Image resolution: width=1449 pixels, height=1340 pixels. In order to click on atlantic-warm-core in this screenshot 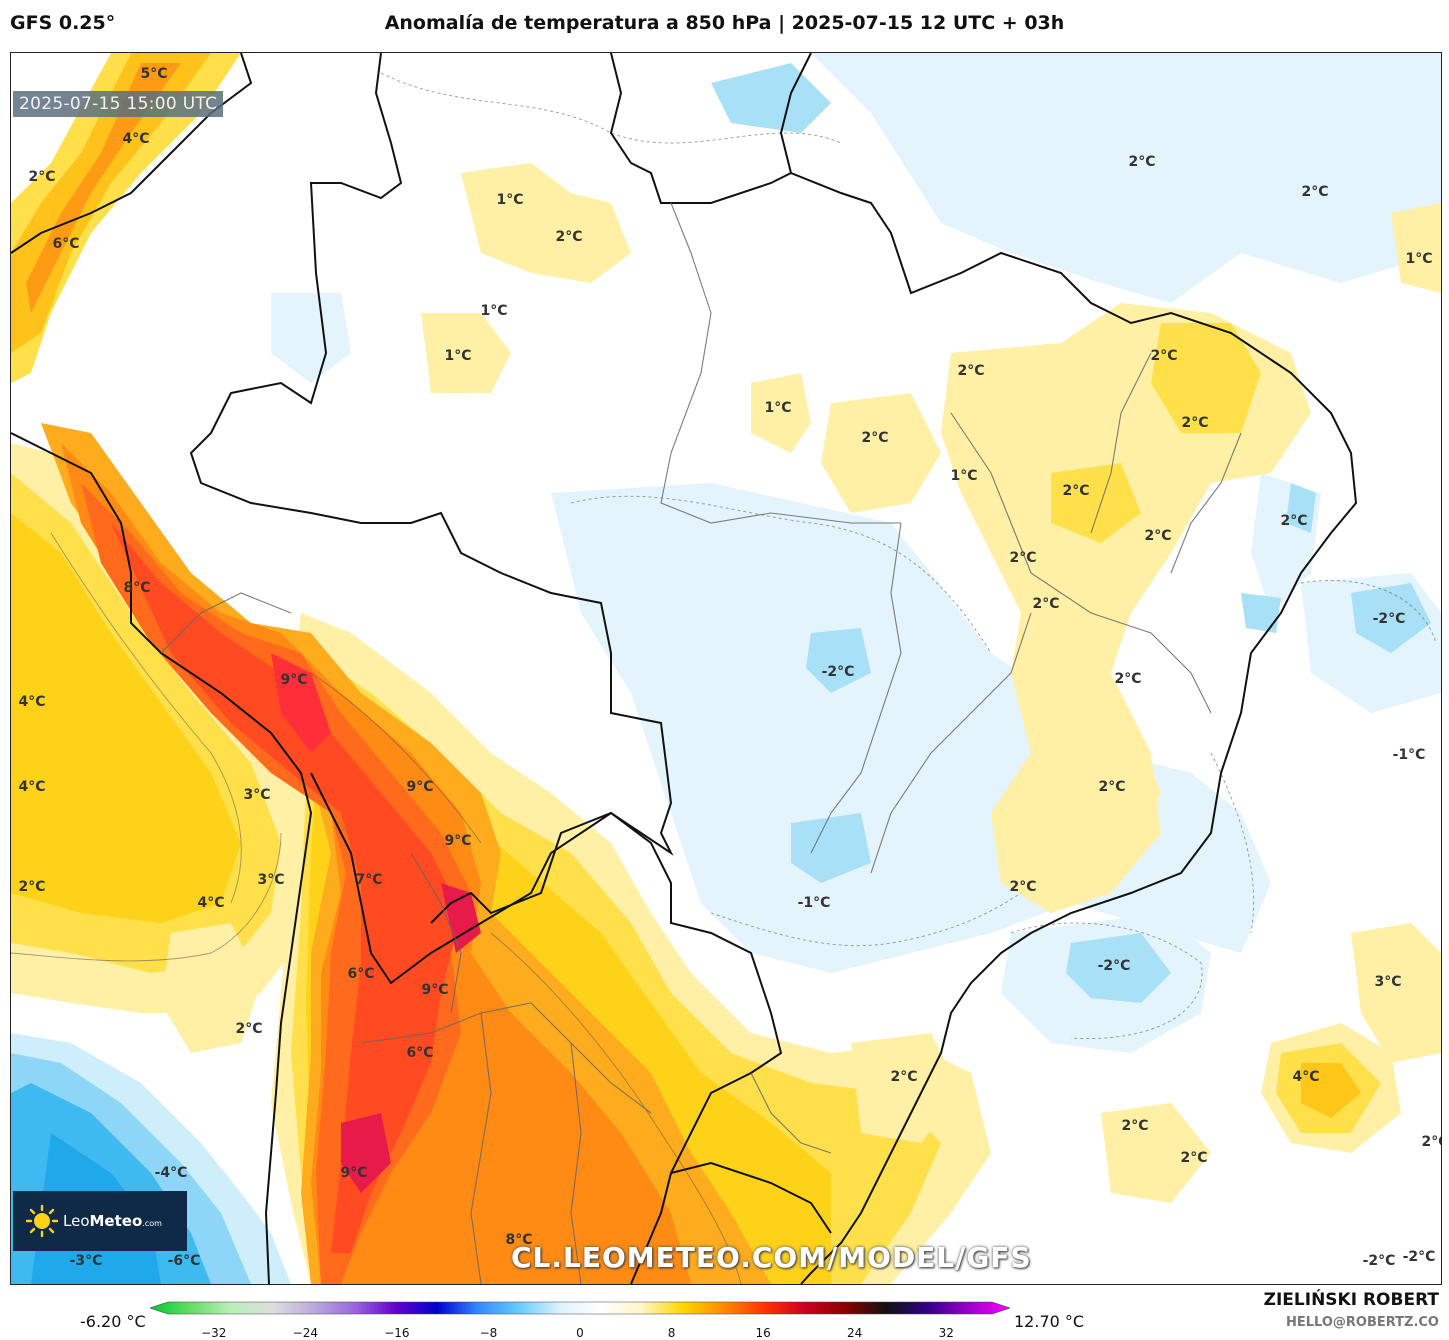, I will do `click(1331, 1090)`.